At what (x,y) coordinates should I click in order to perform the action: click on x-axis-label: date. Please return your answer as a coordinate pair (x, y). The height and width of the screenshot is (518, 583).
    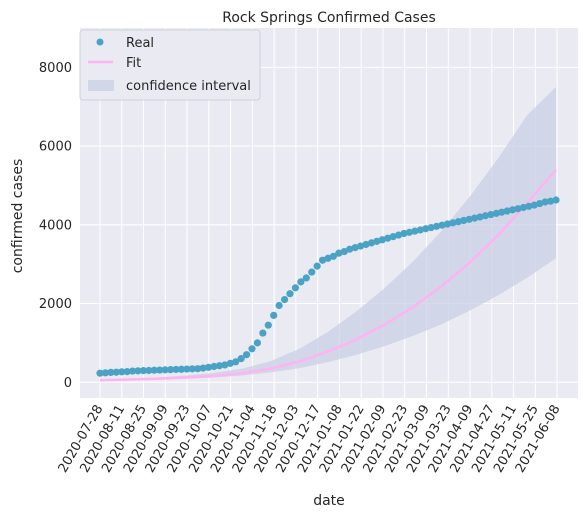
    Looking at the image, I should click on (329, 501).